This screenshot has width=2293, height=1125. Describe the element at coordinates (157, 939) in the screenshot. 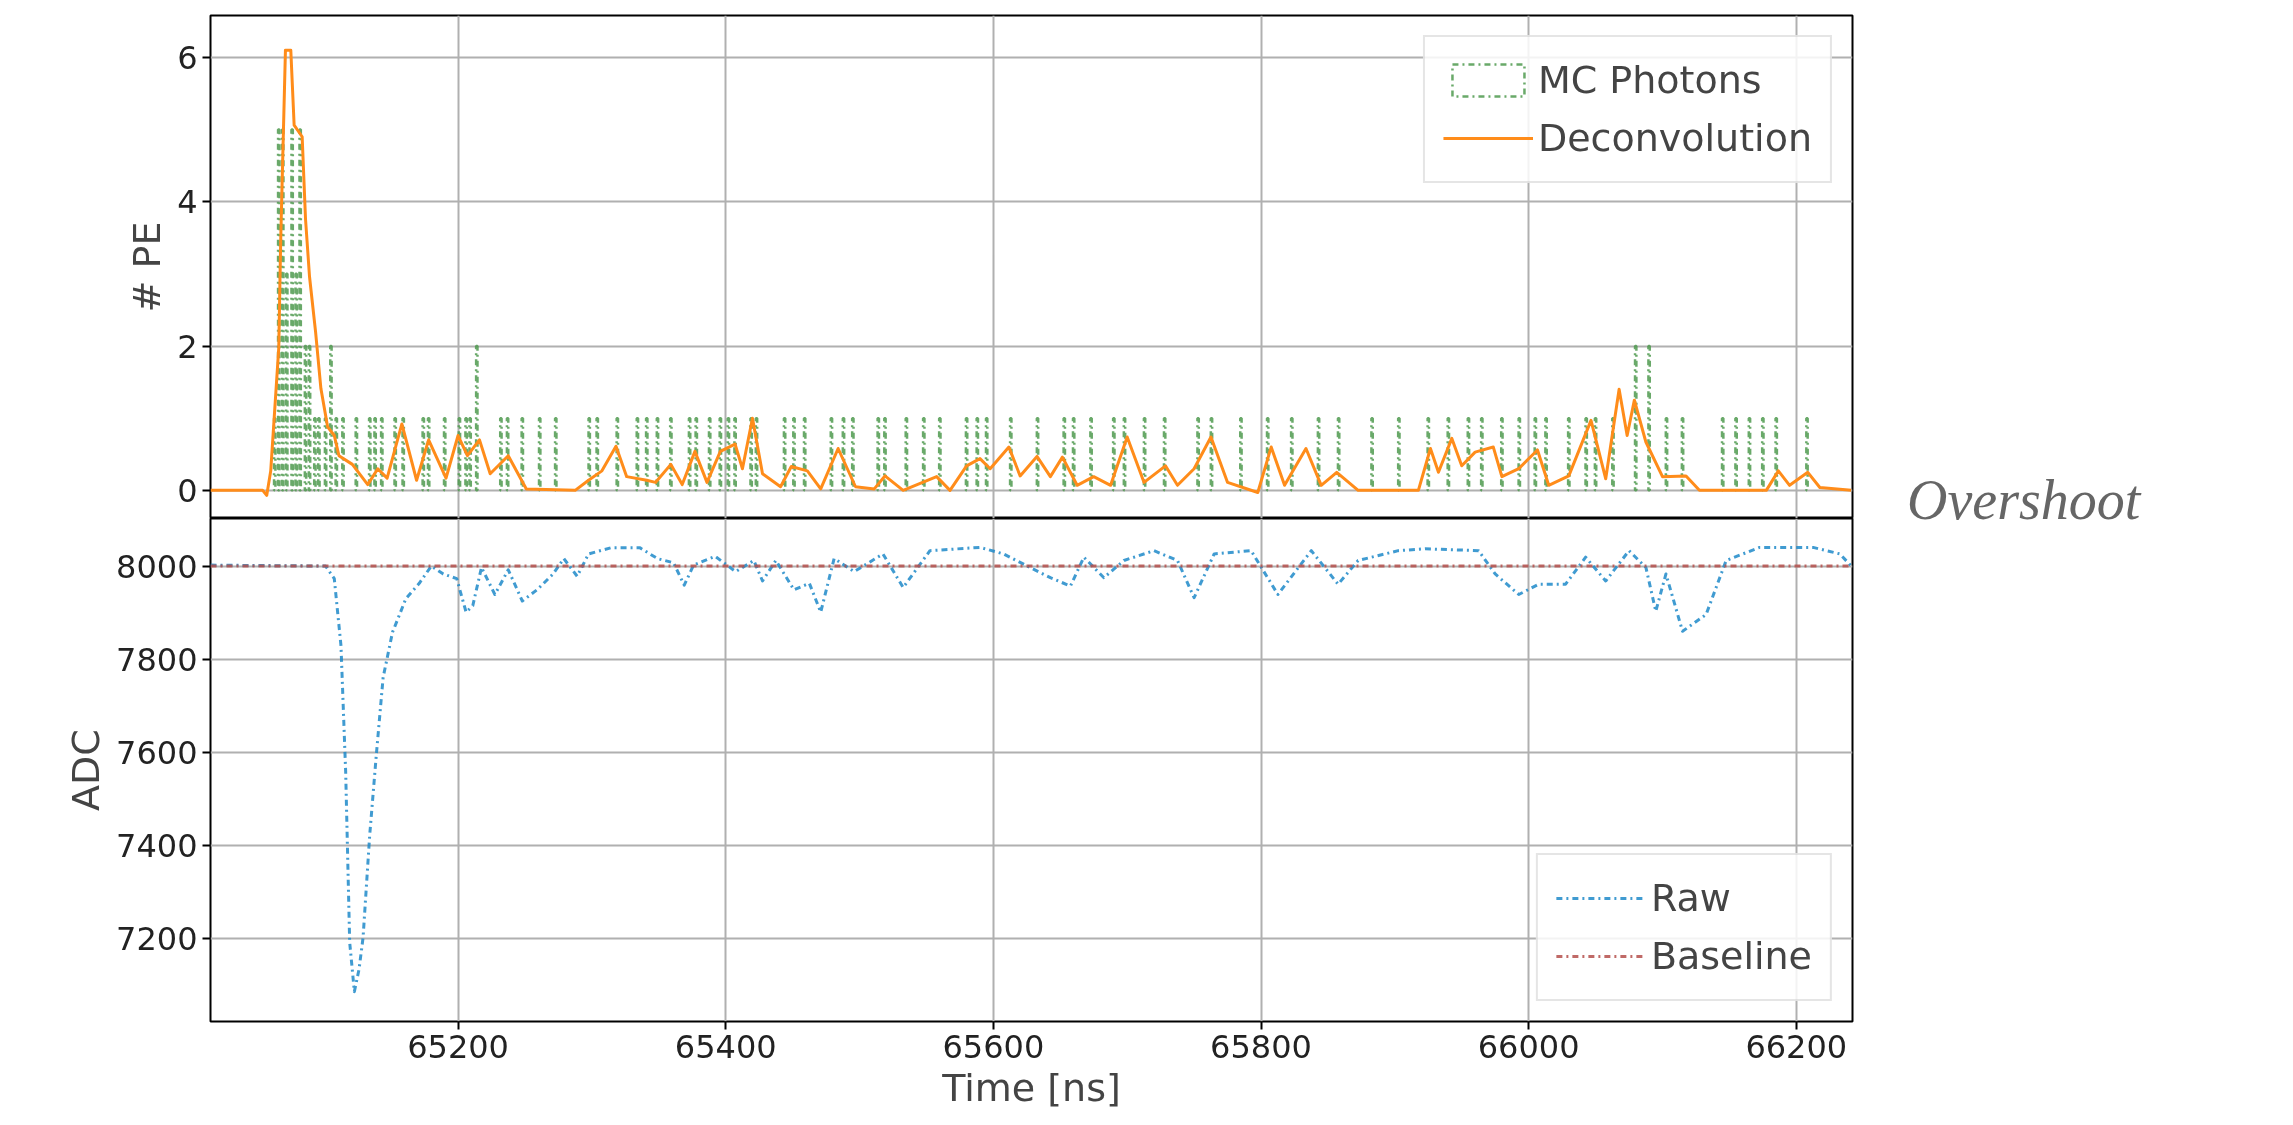

I see `y-tick-label: 7200` at that location.